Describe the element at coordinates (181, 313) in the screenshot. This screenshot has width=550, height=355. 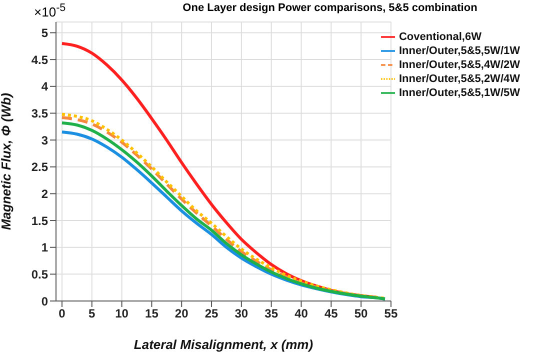
I see `x-tick-label: 20` at that location.